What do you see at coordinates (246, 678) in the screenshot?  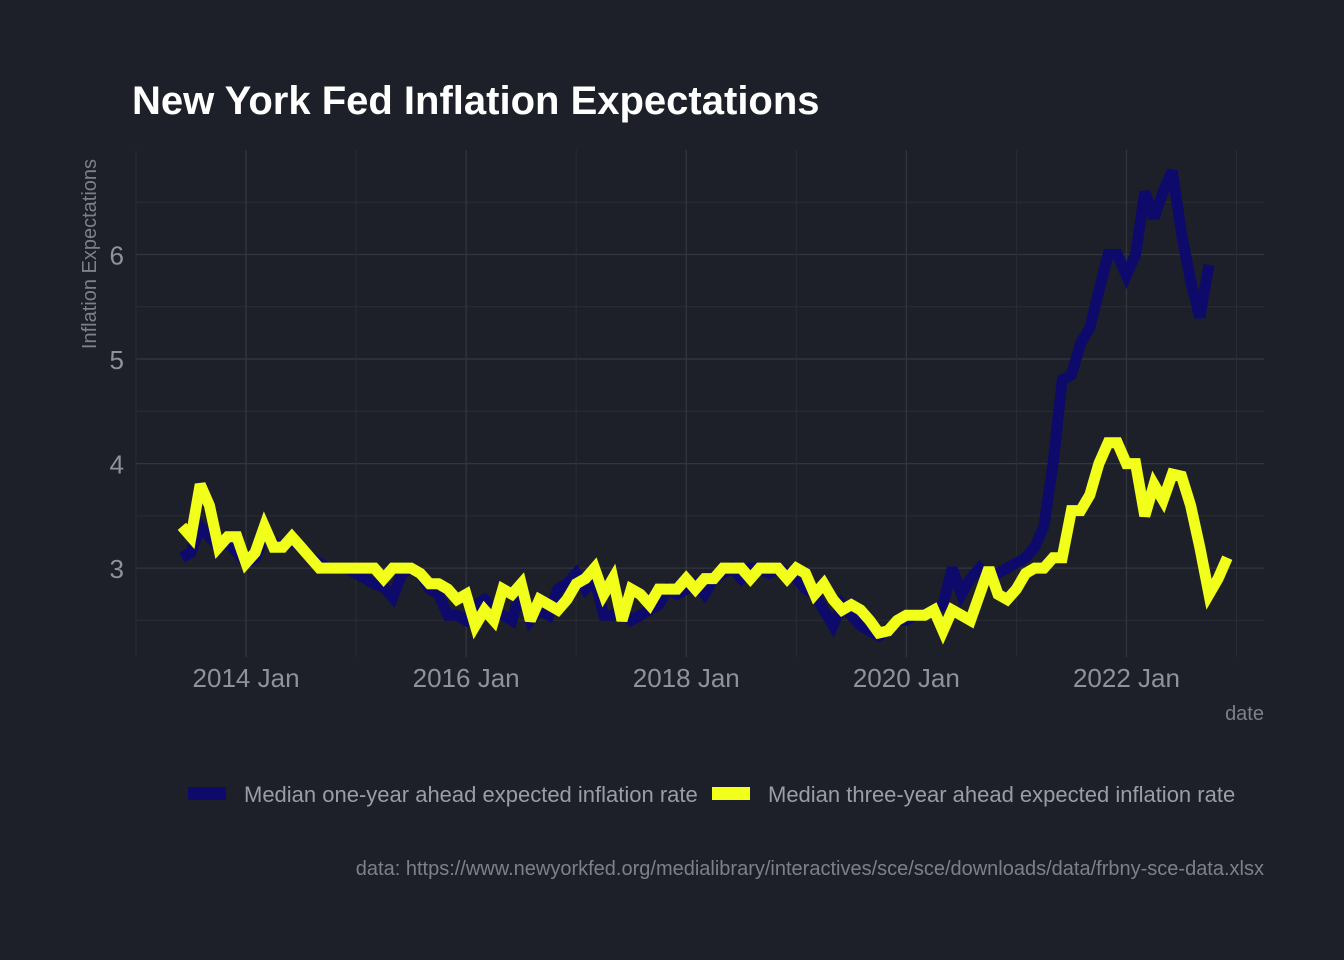 I see `x-tick-label: 2014 Jan` at bounding box center [246, 678].